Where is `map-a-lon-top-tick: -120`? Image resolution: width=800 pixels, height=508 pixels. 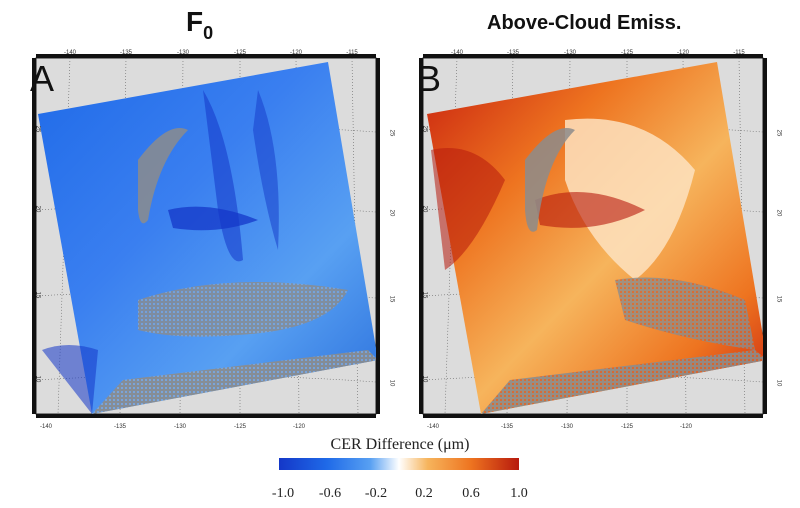 map-a-lon-top-tick: -120 is located at coordinates (295, 53).